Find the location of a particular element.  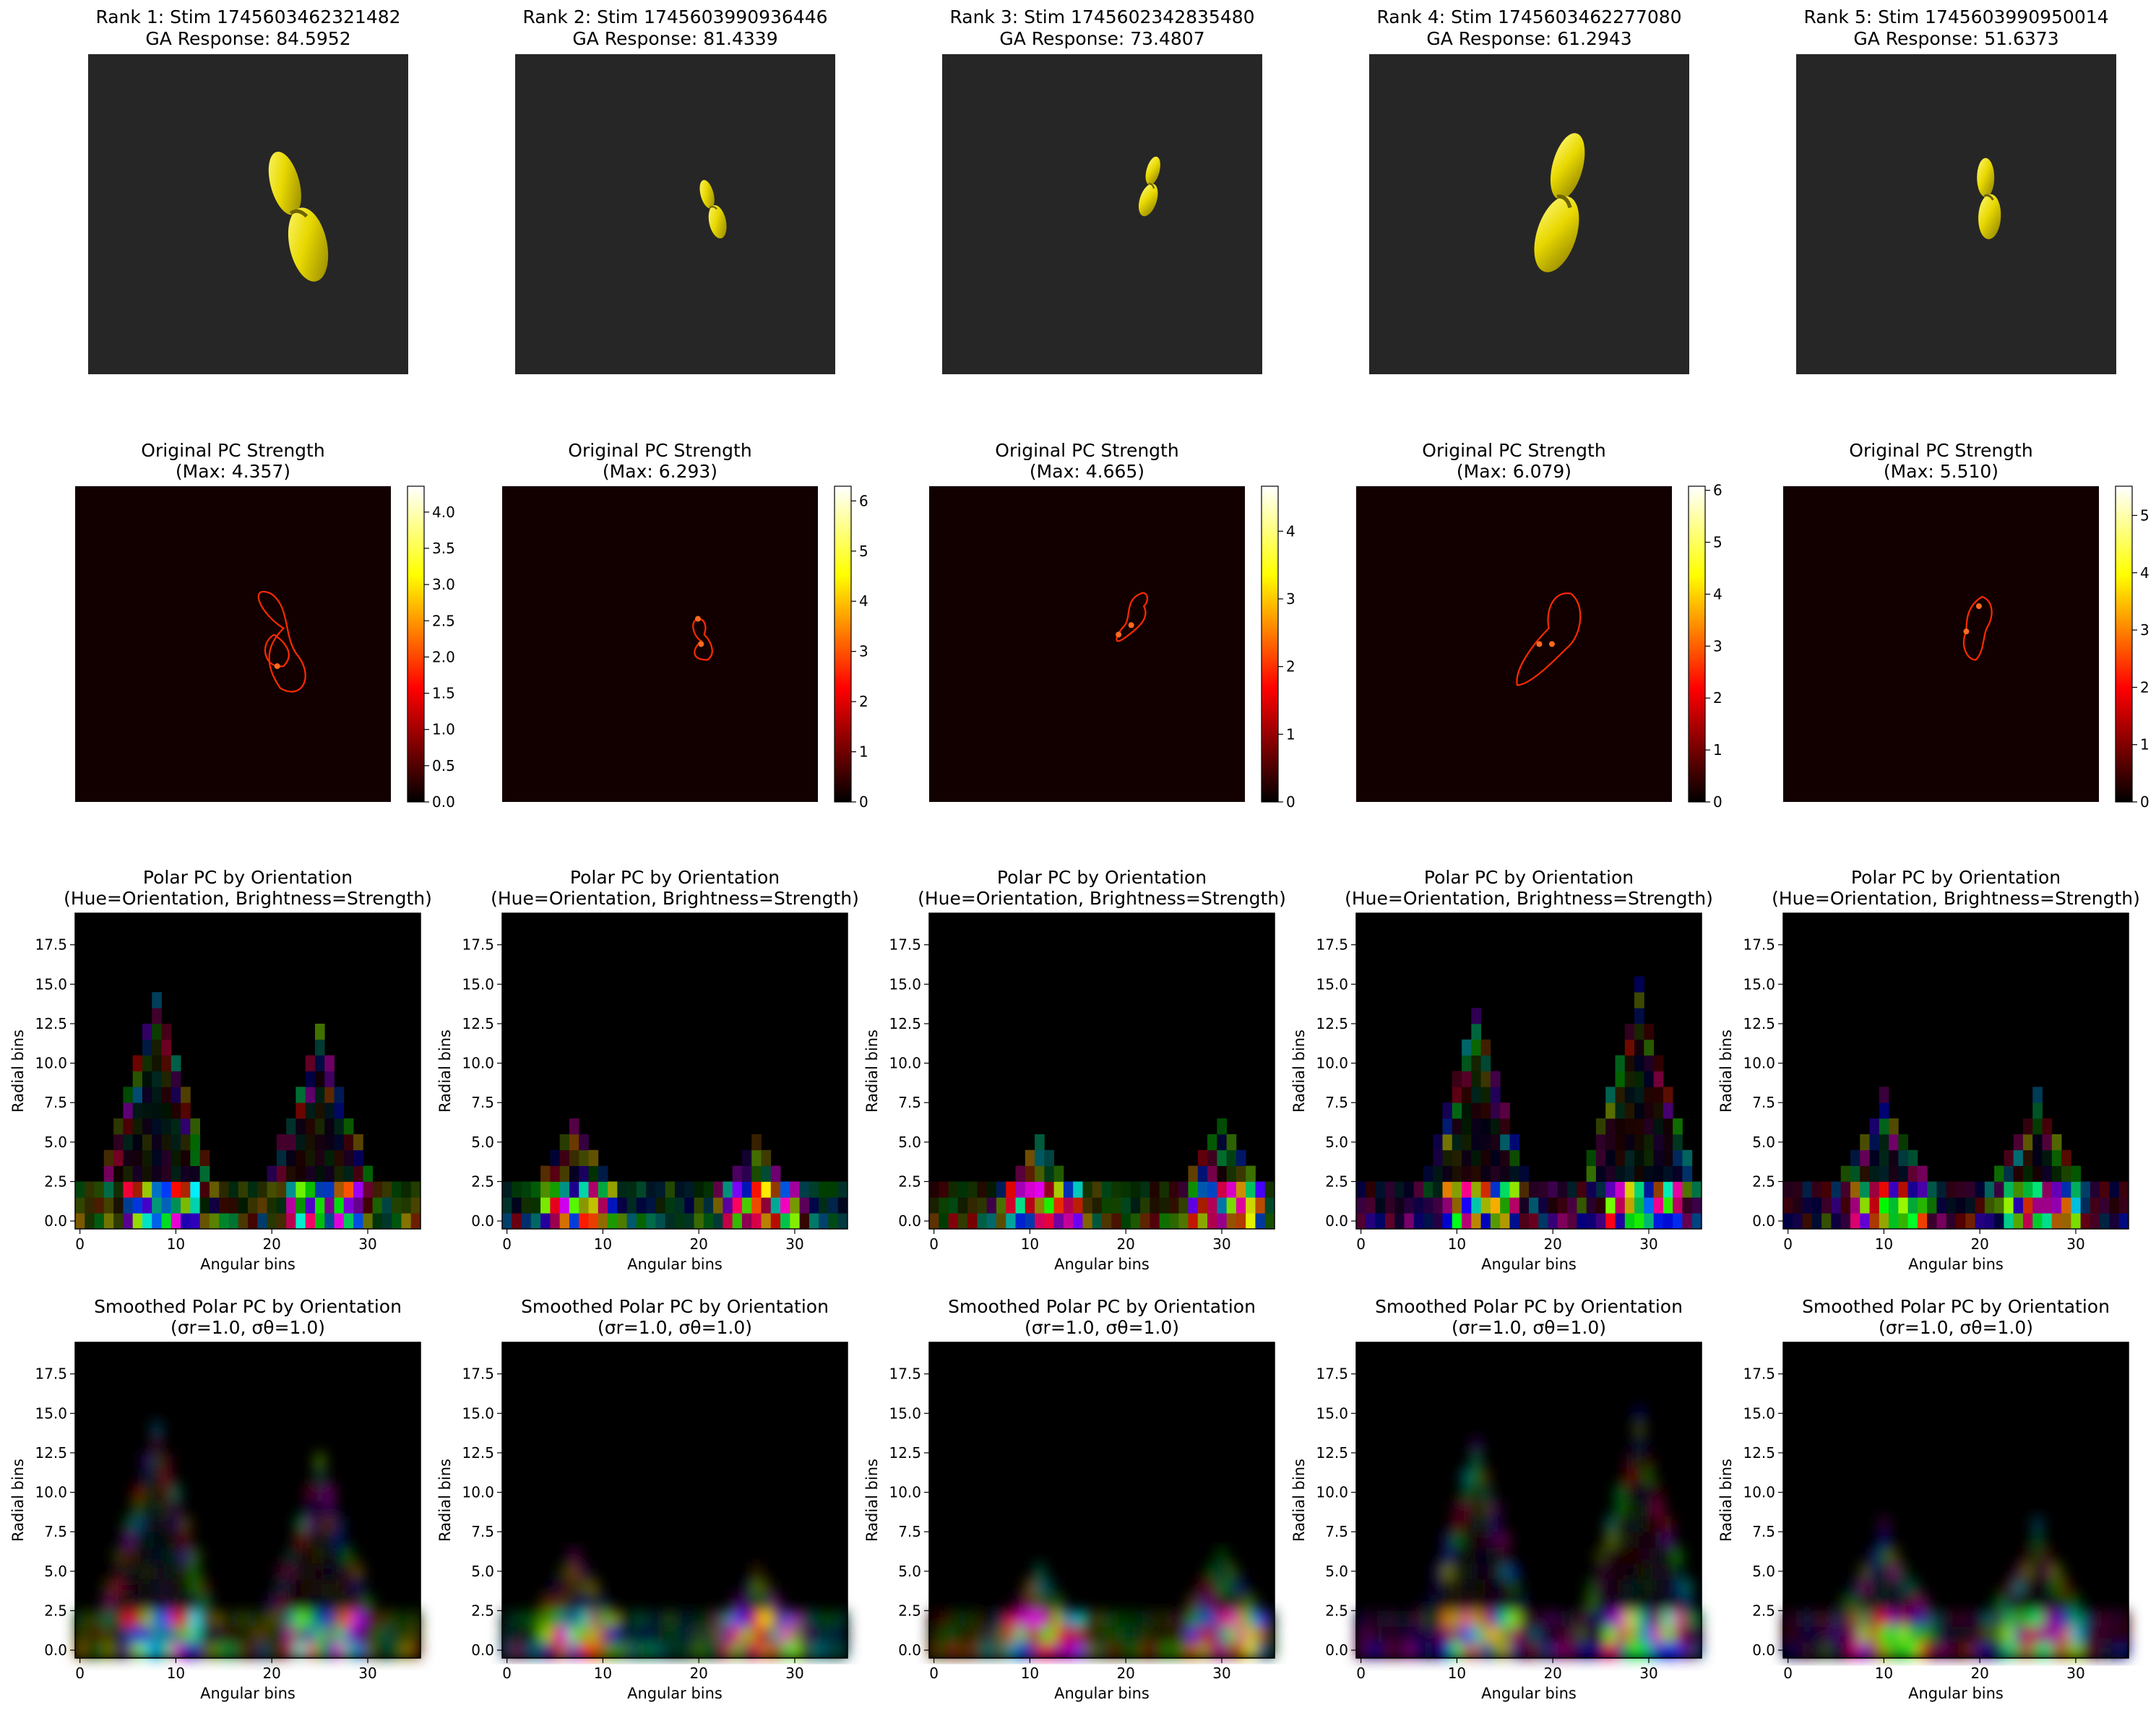

y-tick-label: 0.0 is located at coordinates (482, 1221).